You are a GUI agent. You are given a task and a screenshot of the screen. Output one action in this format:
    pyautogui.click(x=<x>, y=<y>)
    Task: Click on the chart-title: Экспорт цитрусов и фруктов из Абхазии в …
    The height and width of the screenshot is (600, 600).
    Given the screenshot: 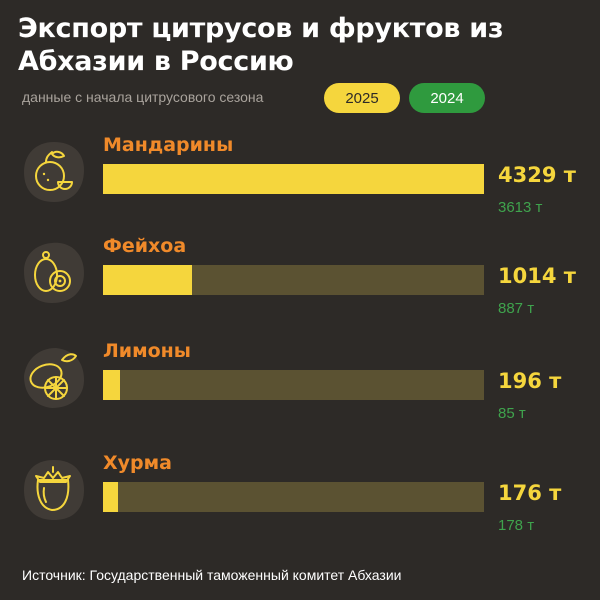 What is the action you would take?
    pyautogui.click(x=261, y=45)
    